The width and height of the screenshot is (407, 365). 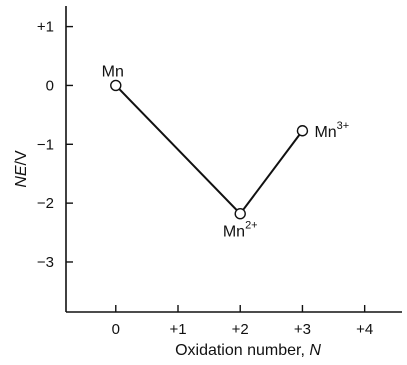 What do you see at coordinates (45, 27) in the screenshot?
I see `y-tick-label: +1` at bounding box center [45, 27].